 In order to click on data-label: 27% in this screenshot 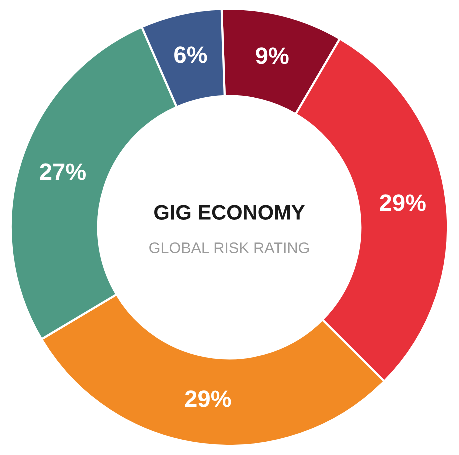, I will do `click(63, 172)`.